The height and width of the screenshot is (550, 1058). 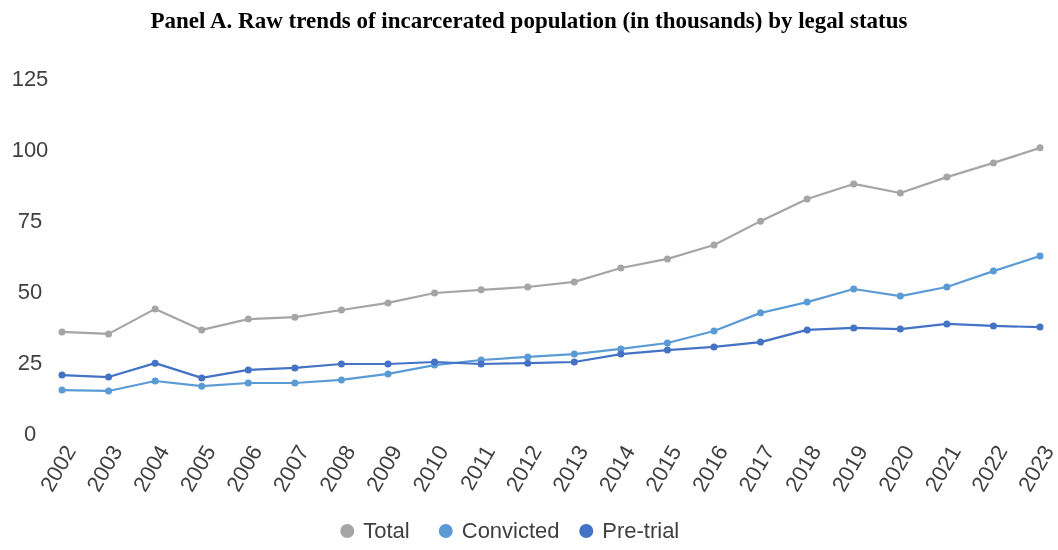 I want to click on y-tick-label: 75, so click(x=30, y=220).